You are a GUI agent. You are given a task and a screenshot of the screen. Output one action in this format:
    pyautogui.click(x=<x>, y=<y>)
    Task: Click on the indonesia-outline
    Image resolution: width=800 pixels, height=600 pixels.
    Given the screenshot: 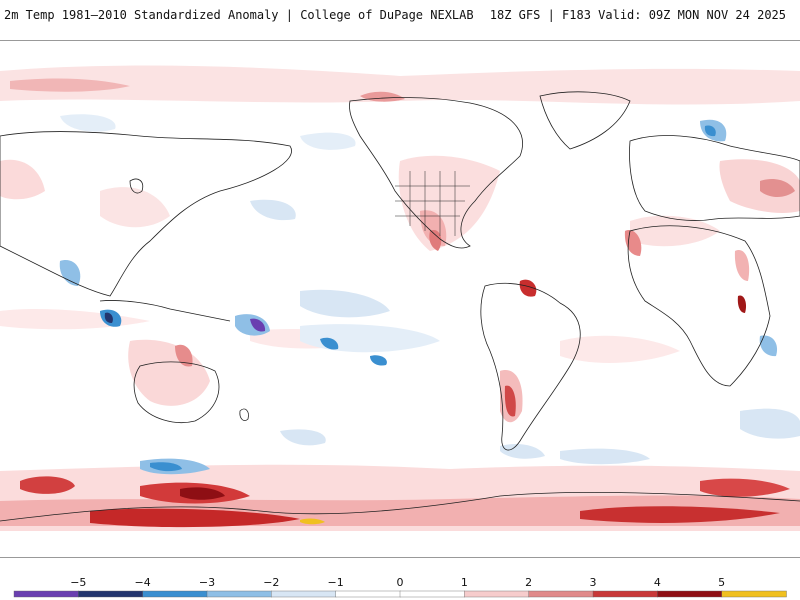 What is the action you would take?
    pyautogui.click(x=165, y=311)
    